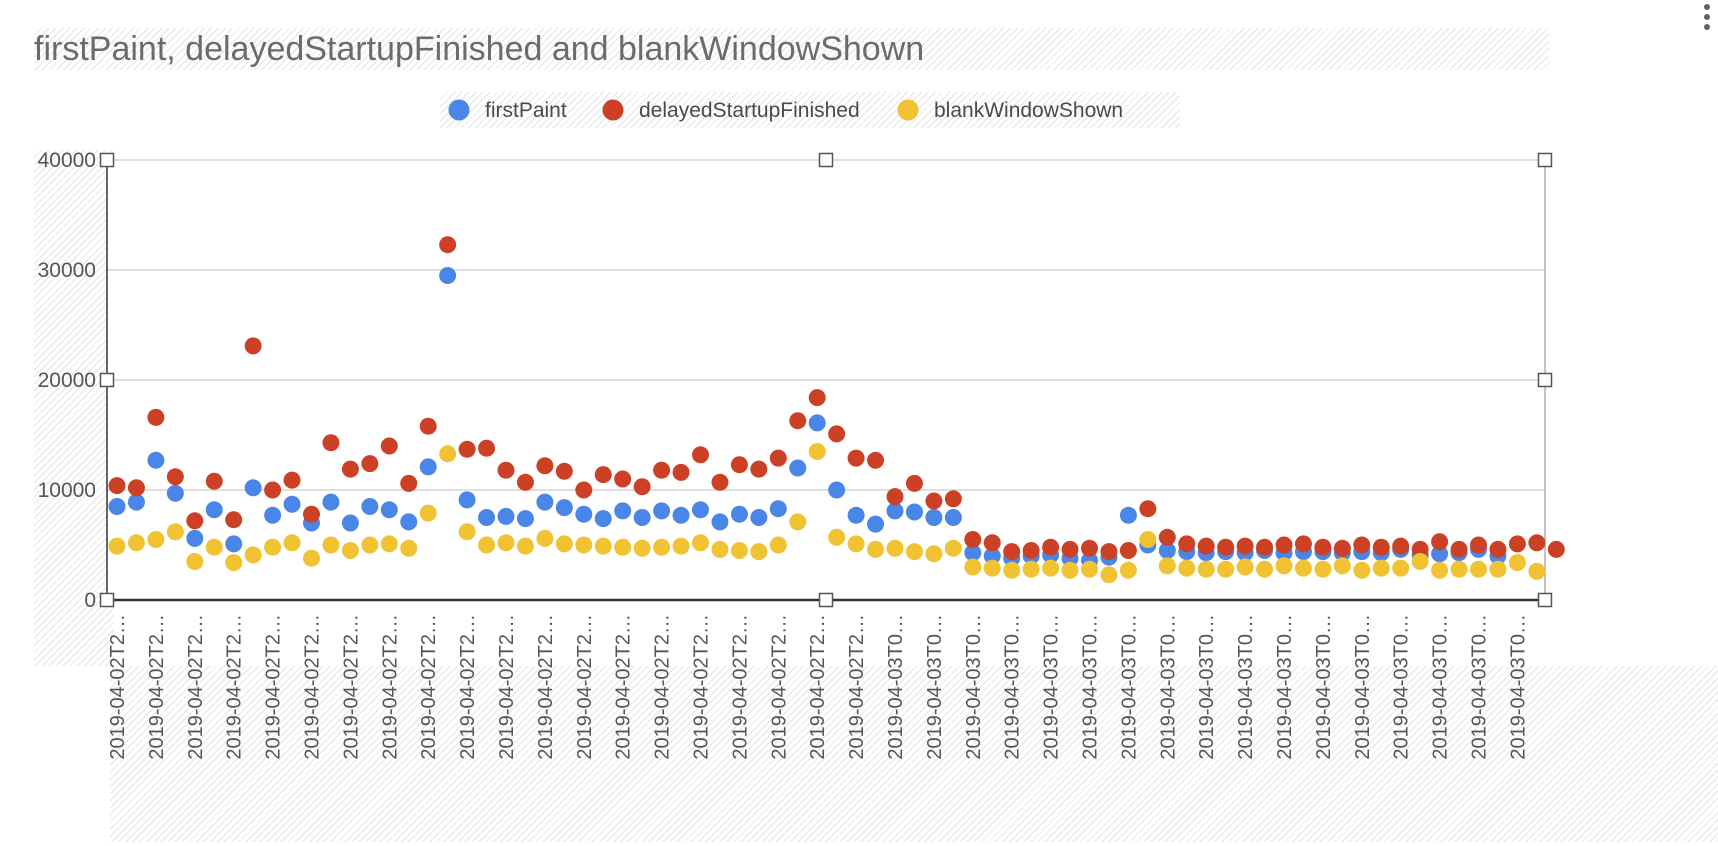  I want to click on legend-item-blankWindowShown: blankWindowShown, so click(1010, 110).